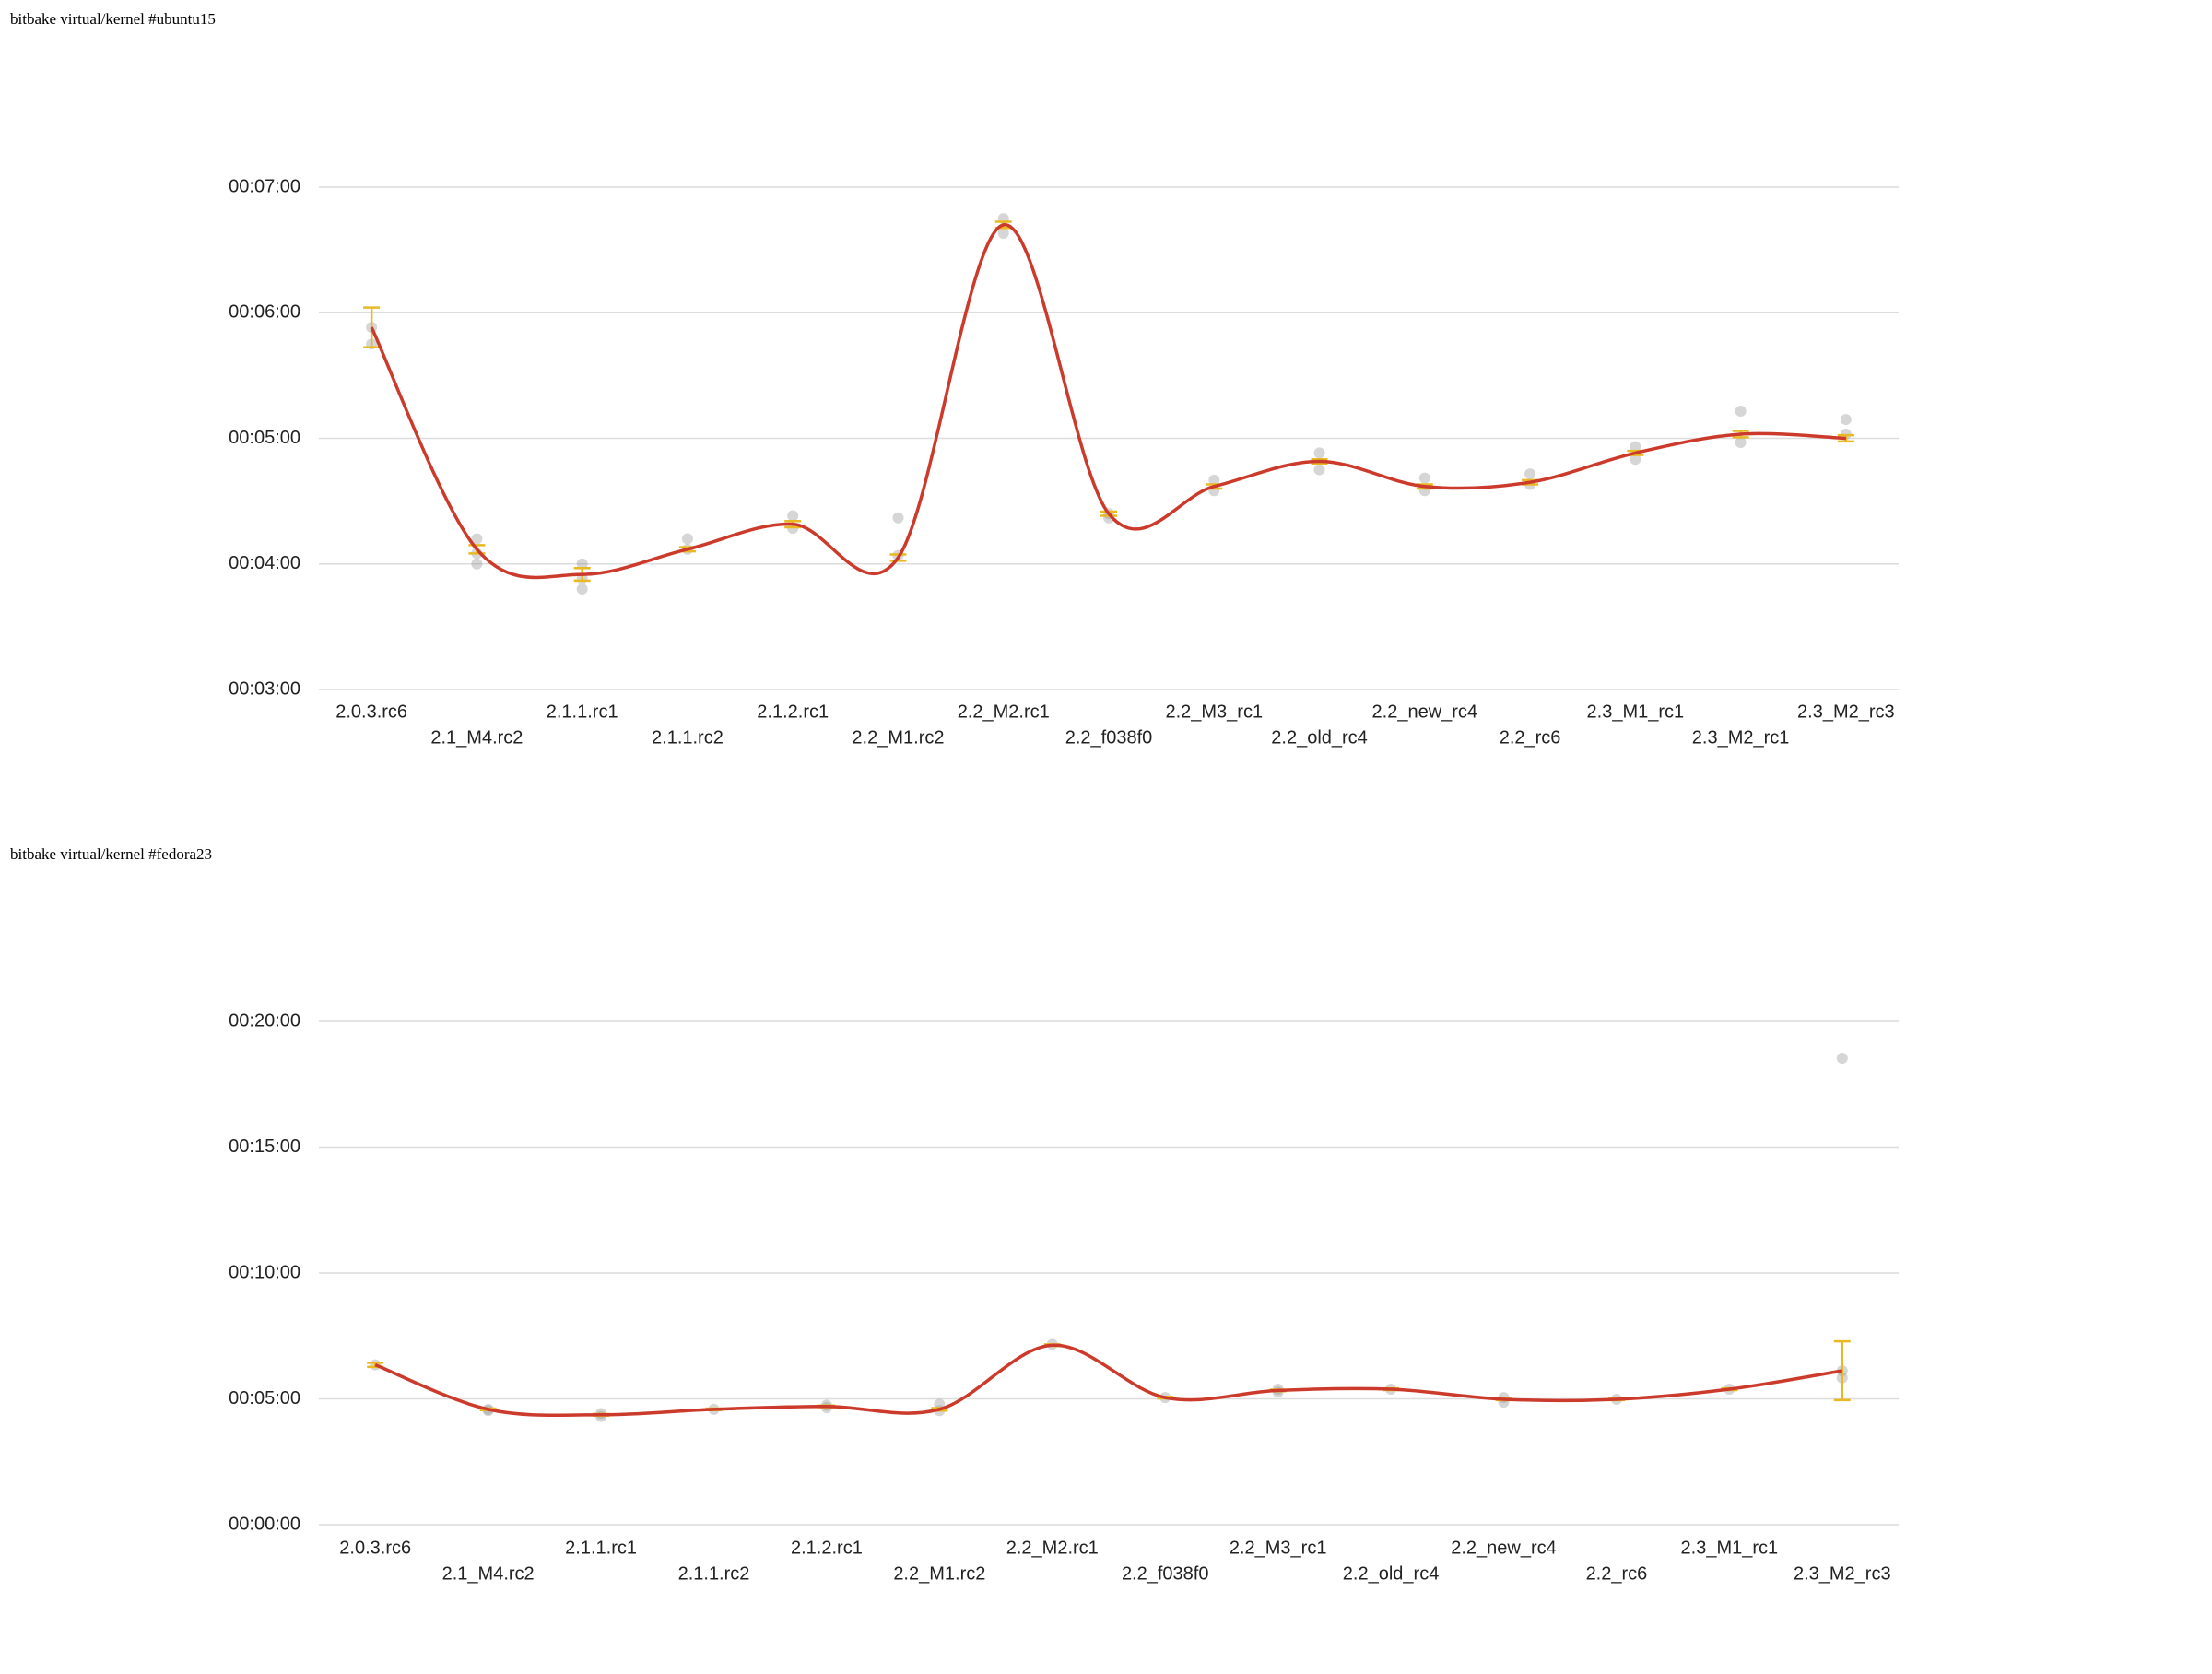  Describe the element at coordinates (264, 1020) in the screenshot. I see `y-tick-label: 00:20:00` at that location.